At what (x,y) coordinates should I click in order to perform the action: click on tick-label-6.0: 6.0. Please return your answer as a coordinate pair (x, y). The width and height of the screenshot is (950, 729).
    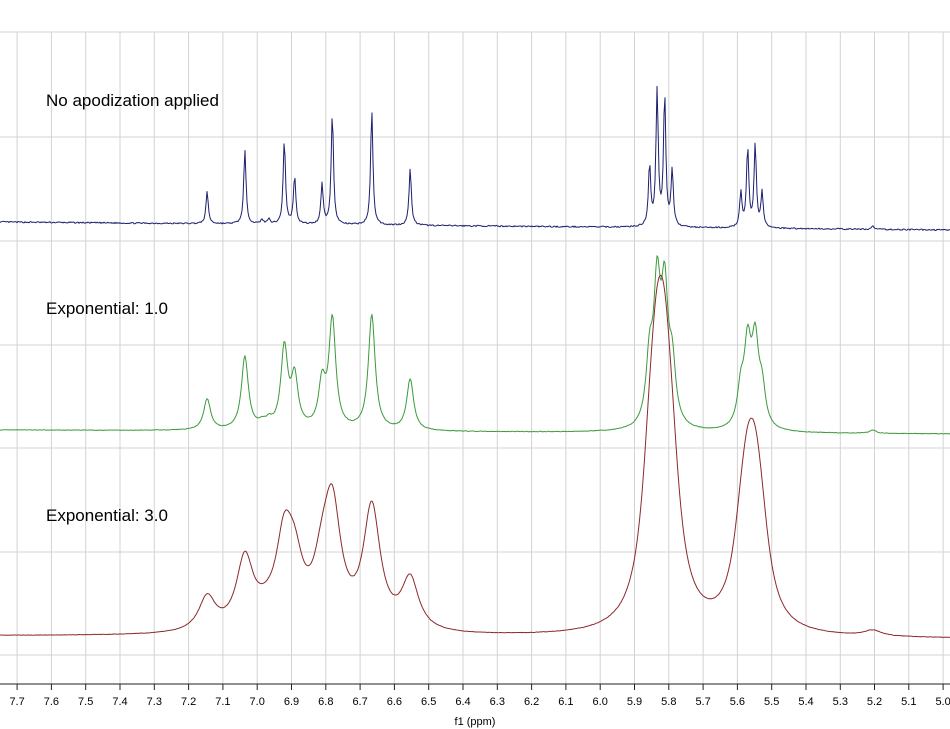
    Looking at the image, I should click on (600, 702).